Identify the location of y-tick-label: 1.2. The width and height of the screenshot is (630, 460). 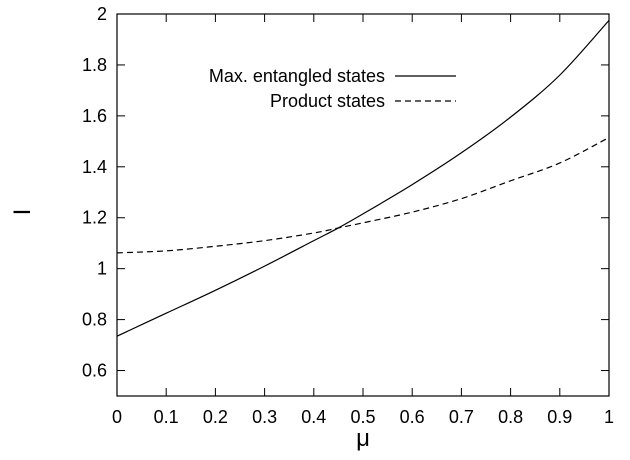
(94, 218).